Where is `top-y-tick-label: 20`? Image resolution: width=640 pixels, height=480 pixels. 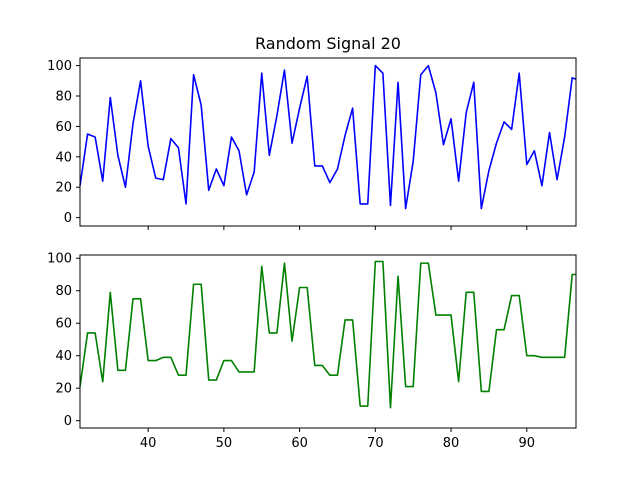
top-y-tick-label: 20 is located at coordinates (63, 188).